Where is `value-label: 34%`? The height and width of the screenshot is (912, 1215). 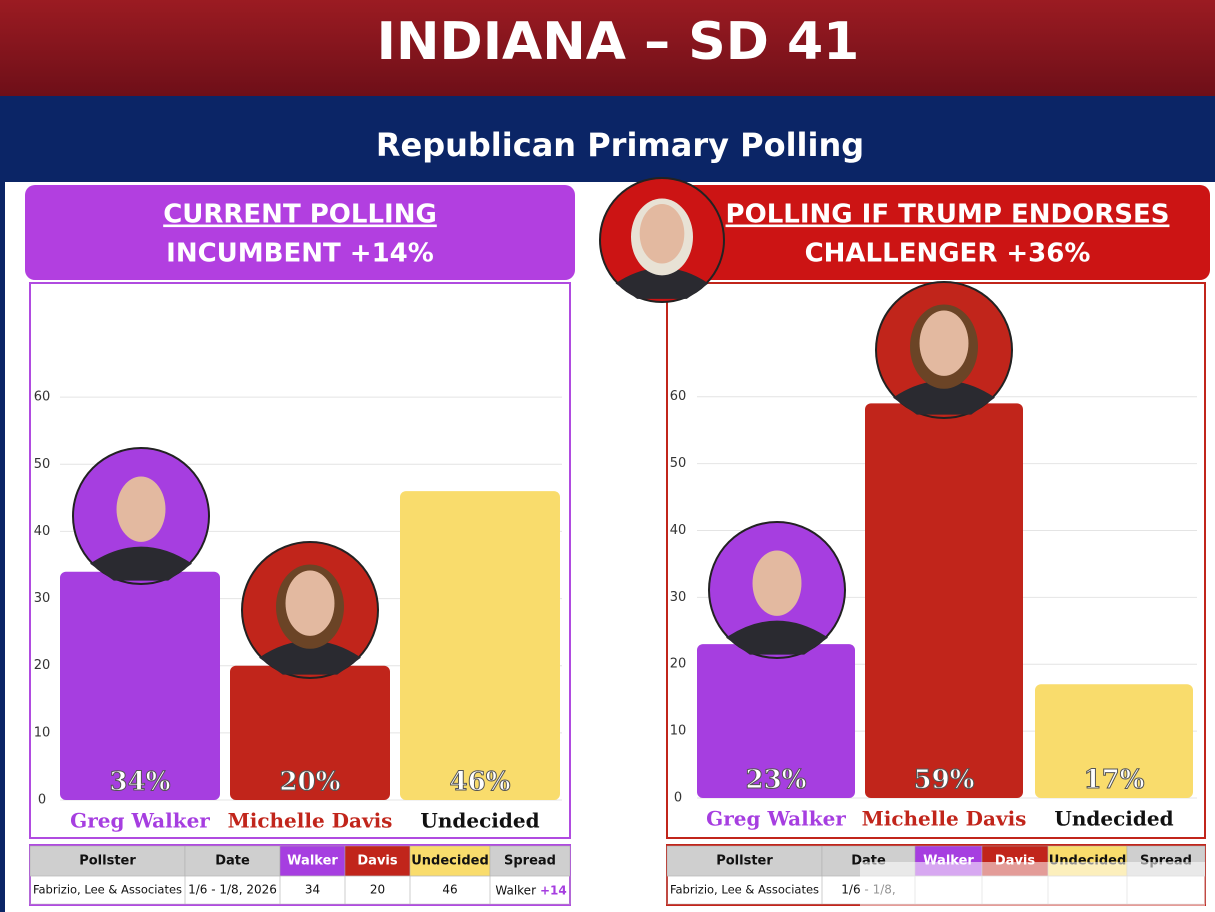
value-label: 34% is located at coordinates (140, 782).